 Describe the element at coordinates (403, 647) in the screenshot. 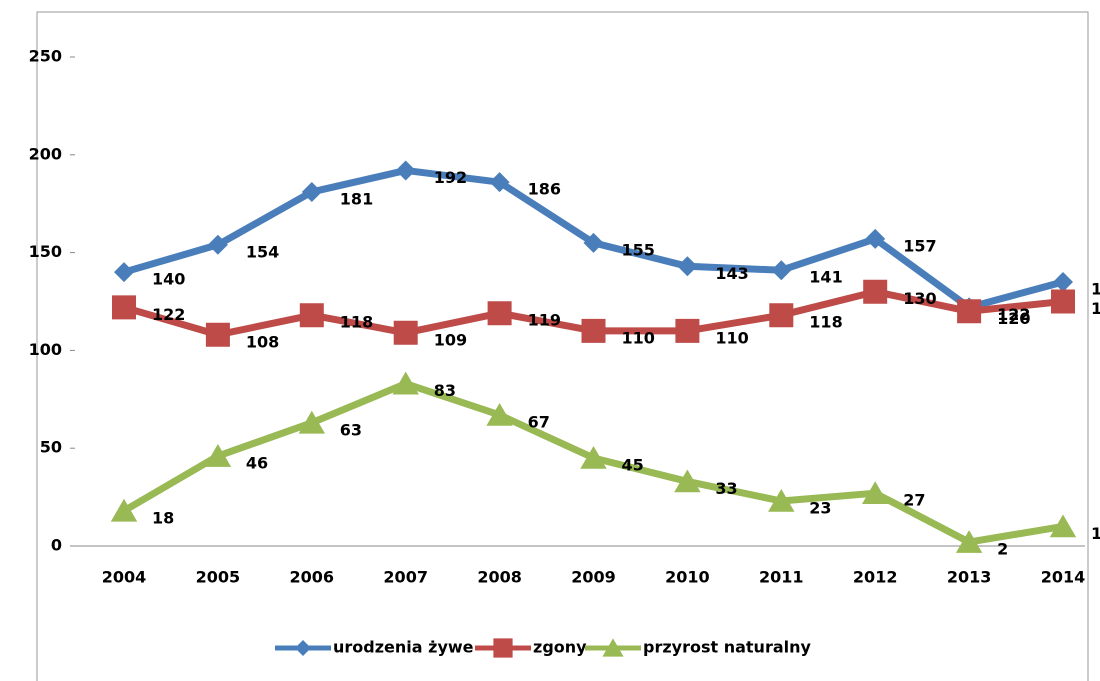

I see `legend-label: urodzenia żywe` at that location.